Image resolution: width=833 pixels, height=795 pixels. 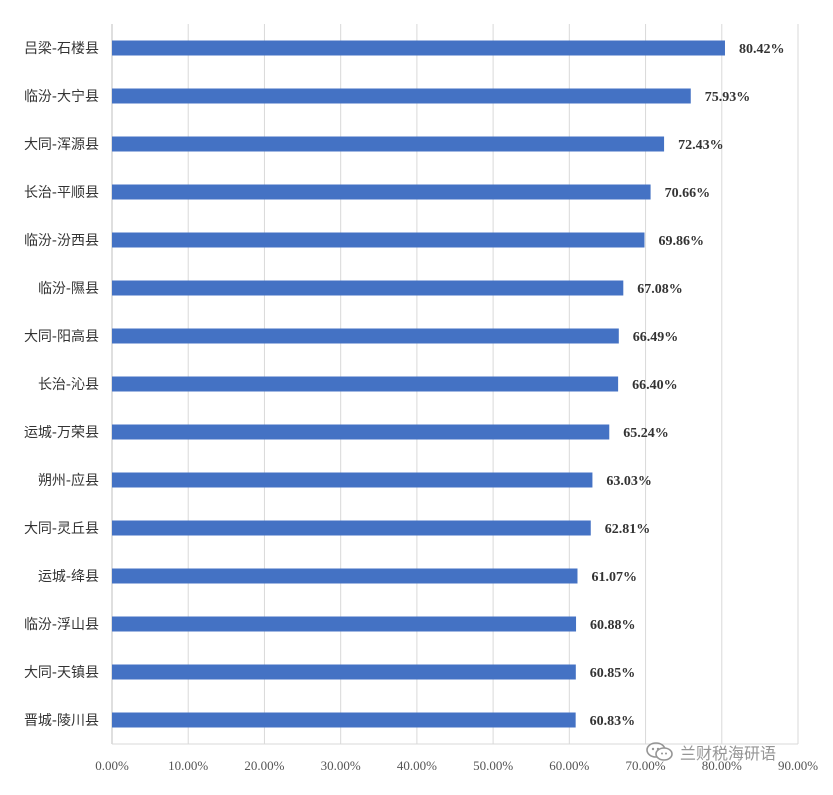 I want to click on data-label: 75.93%, so click(x=728, y=97).